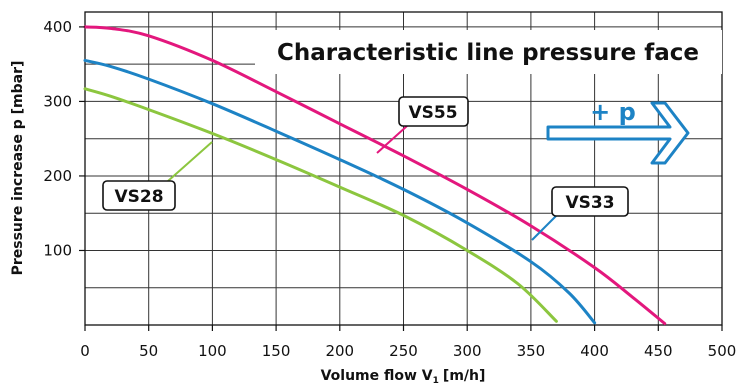  Describe the element at coordinates (276, 351) in the screenshot. I see `x-tick-label: 150` at that location.